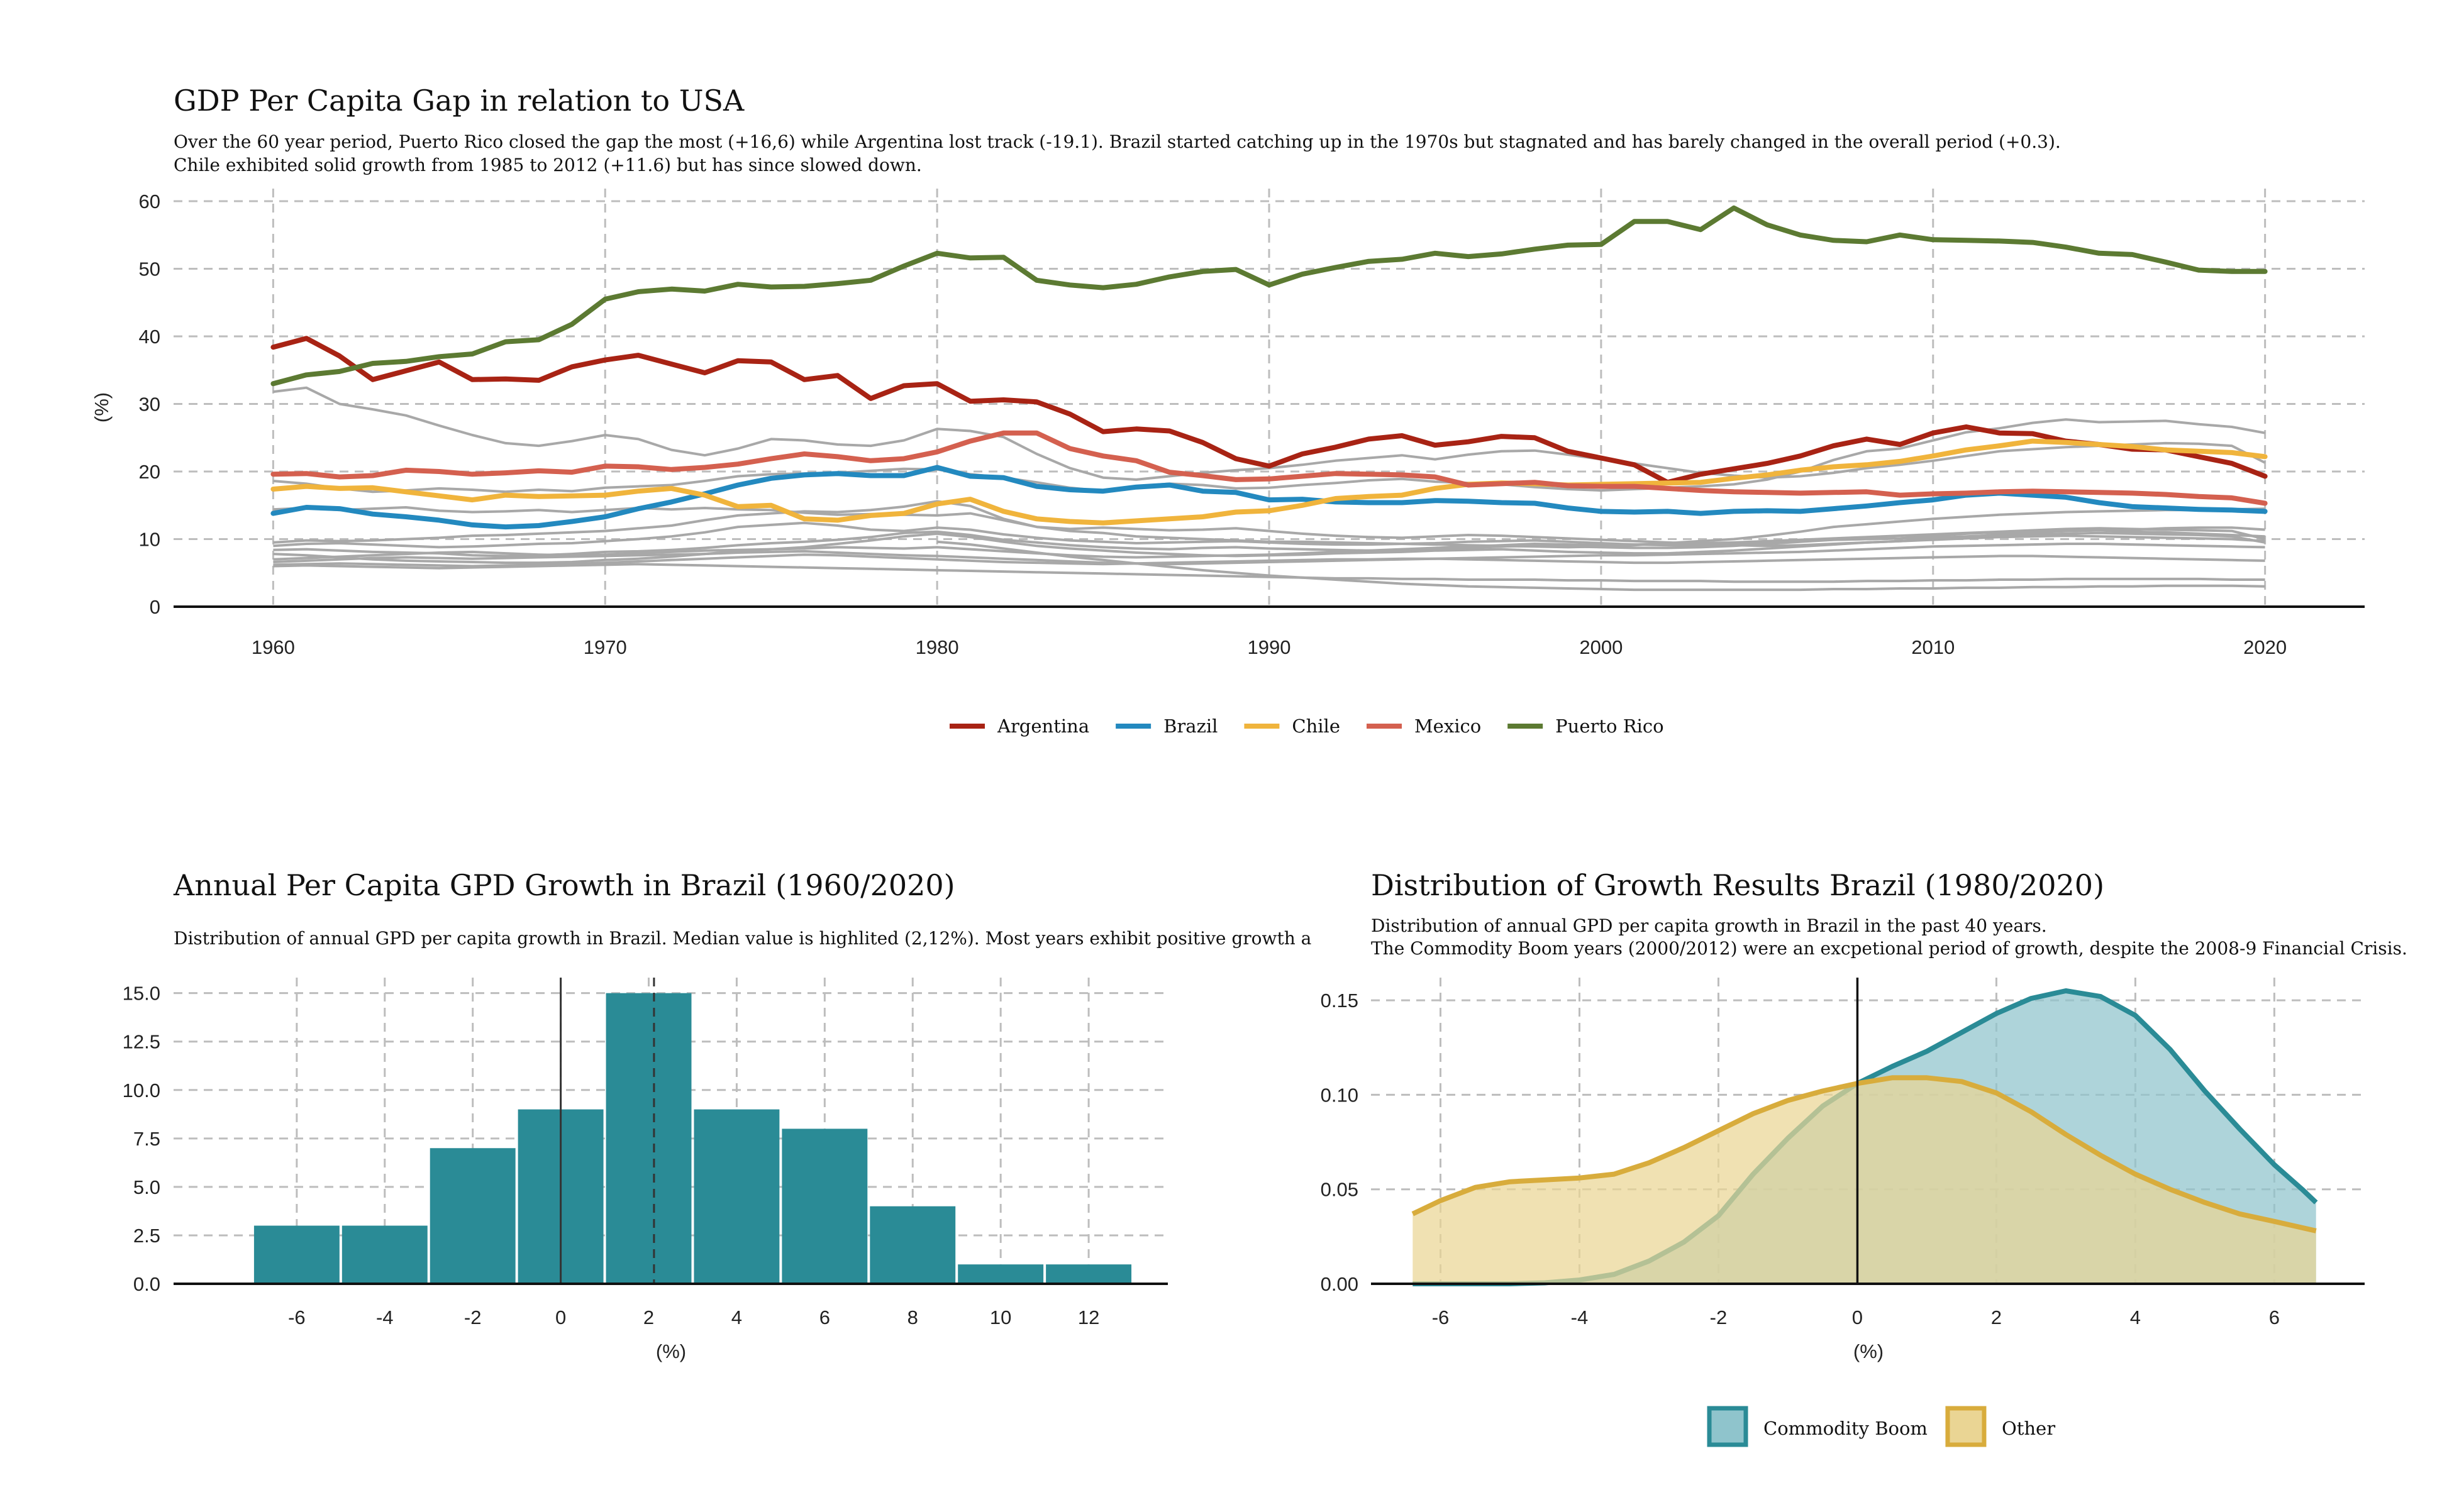 The image size is (2442, 1512). Describe the element at coordinates (1601, 647) in the screenshot. I see `x-tick-label: 2000` at that location.